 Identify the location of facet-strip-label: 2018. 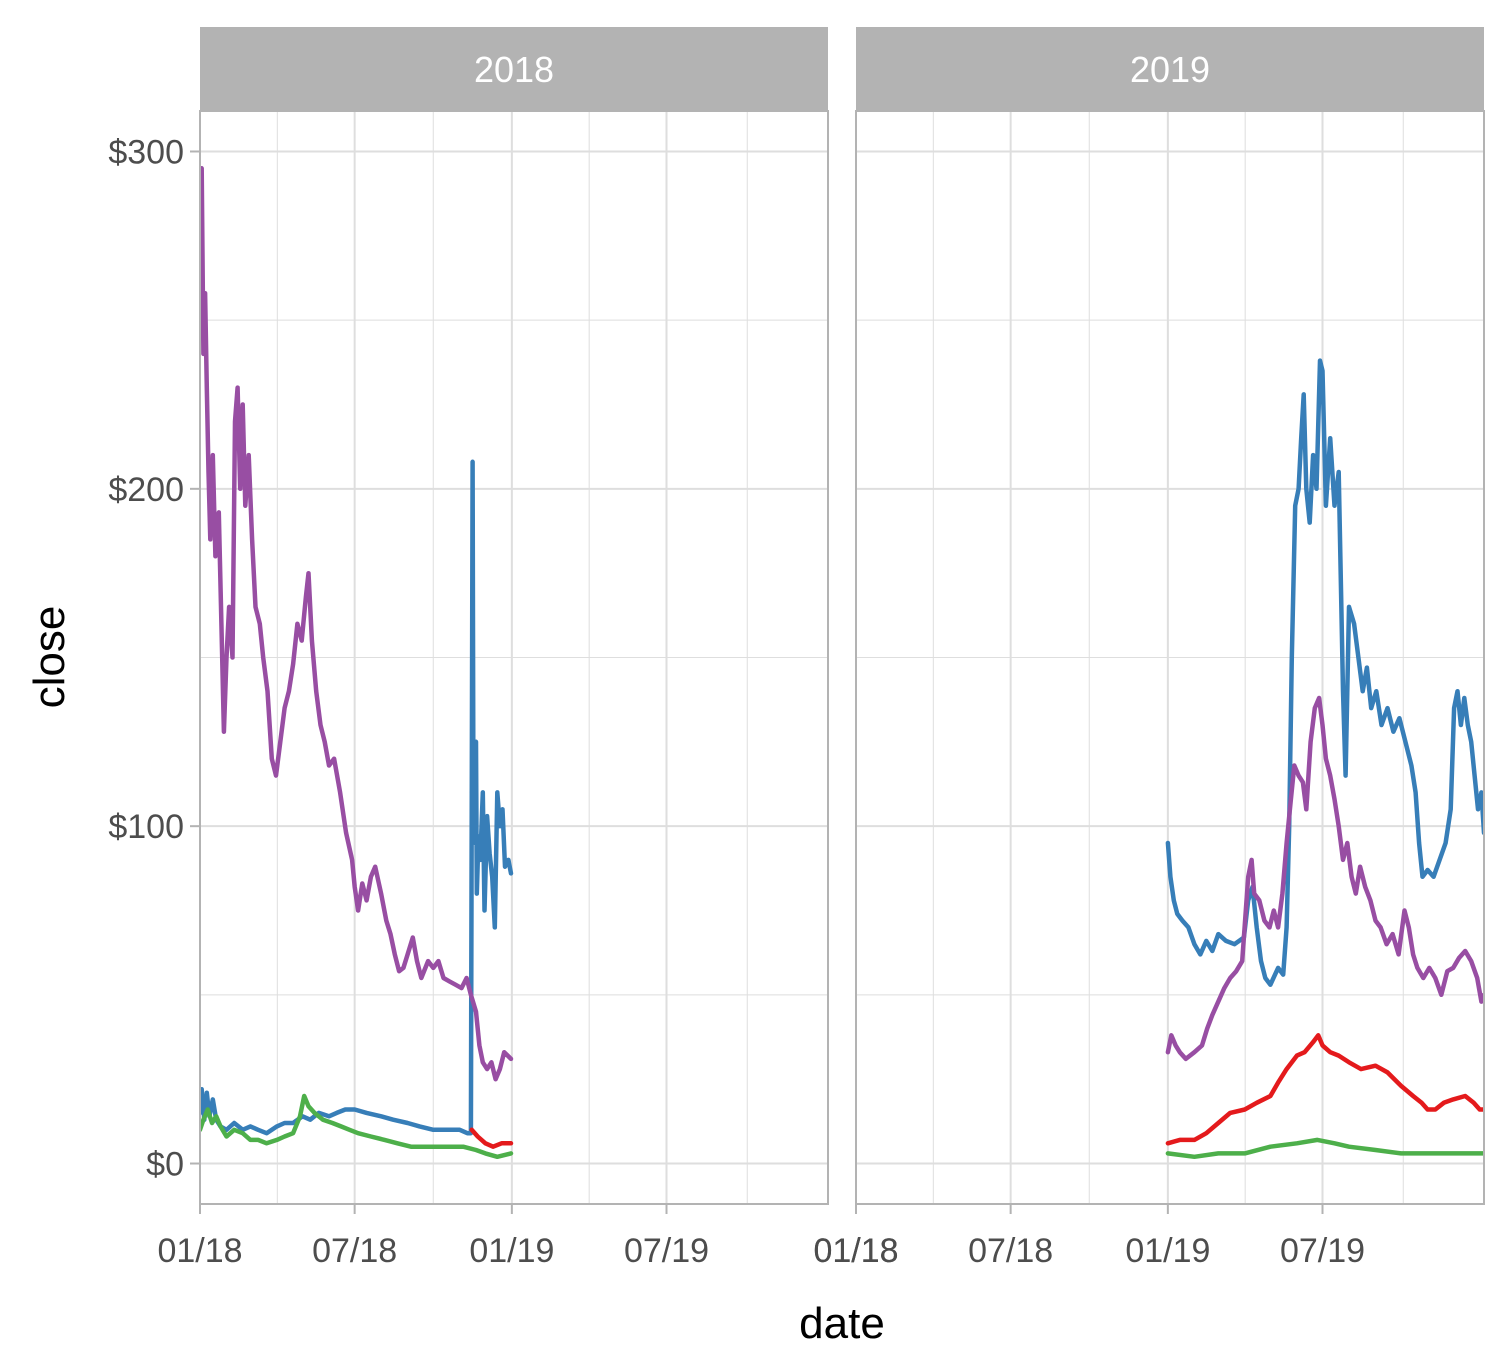
(514, 69).